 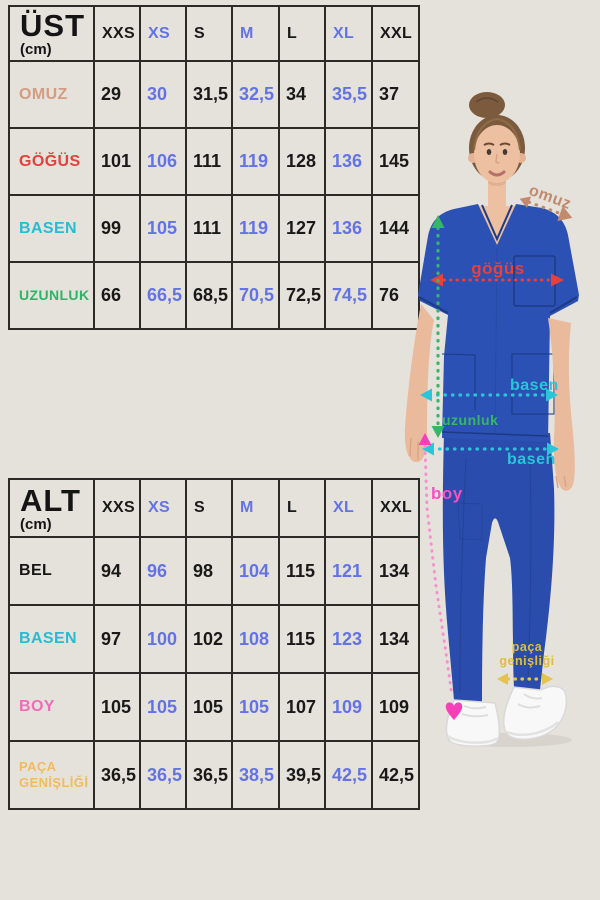 What do you see at coordinates (51, 161) in the screenshot?
I see `row-label: GÖĞÜS` at bounding box center [51, 161].